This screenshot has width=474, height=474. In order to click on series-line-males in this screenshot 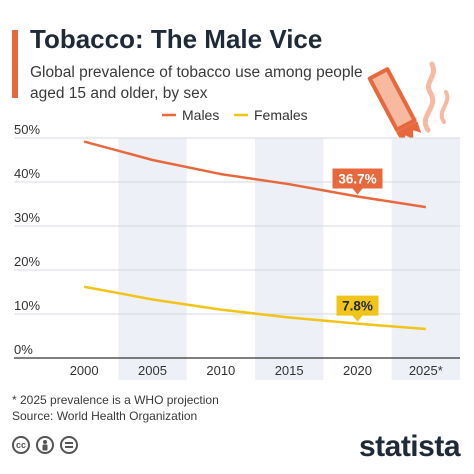, I will do `click(255, 174)`.